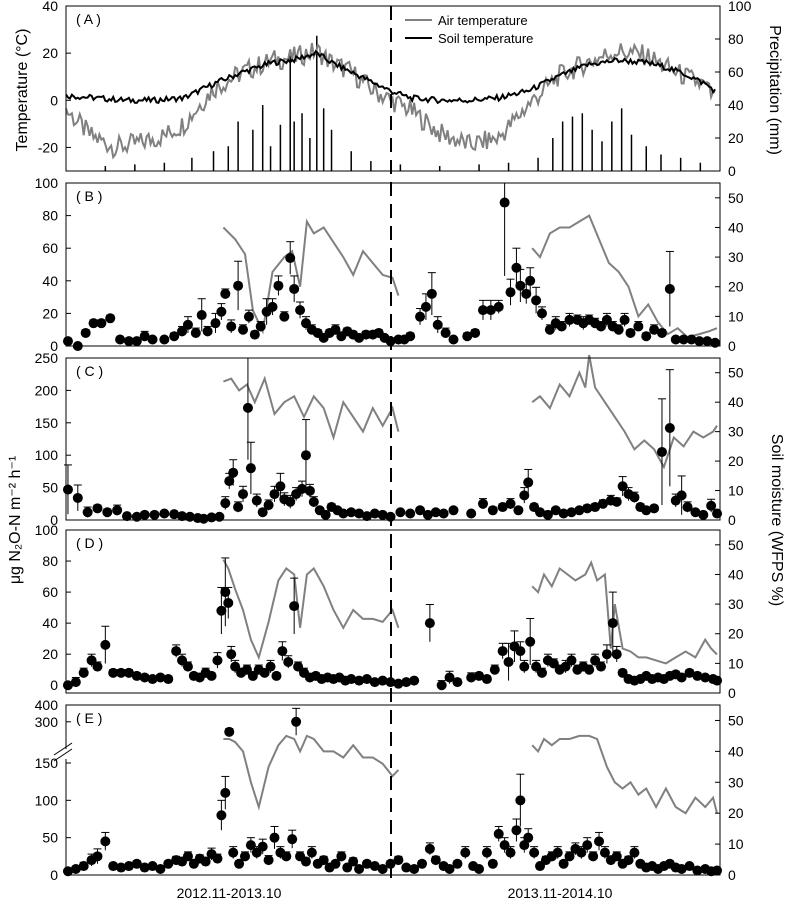 The width and height of the screenshot is (787, 904). Describe the element at coordinates (390, 77) in the screenshot. I see `soil-temperature-line` at that location.